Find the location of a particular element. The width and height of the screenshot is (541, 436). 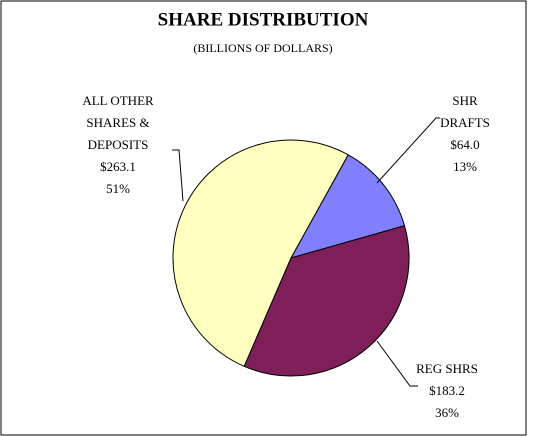

category-label: REG SHRS is located at coordinates (447, 368).